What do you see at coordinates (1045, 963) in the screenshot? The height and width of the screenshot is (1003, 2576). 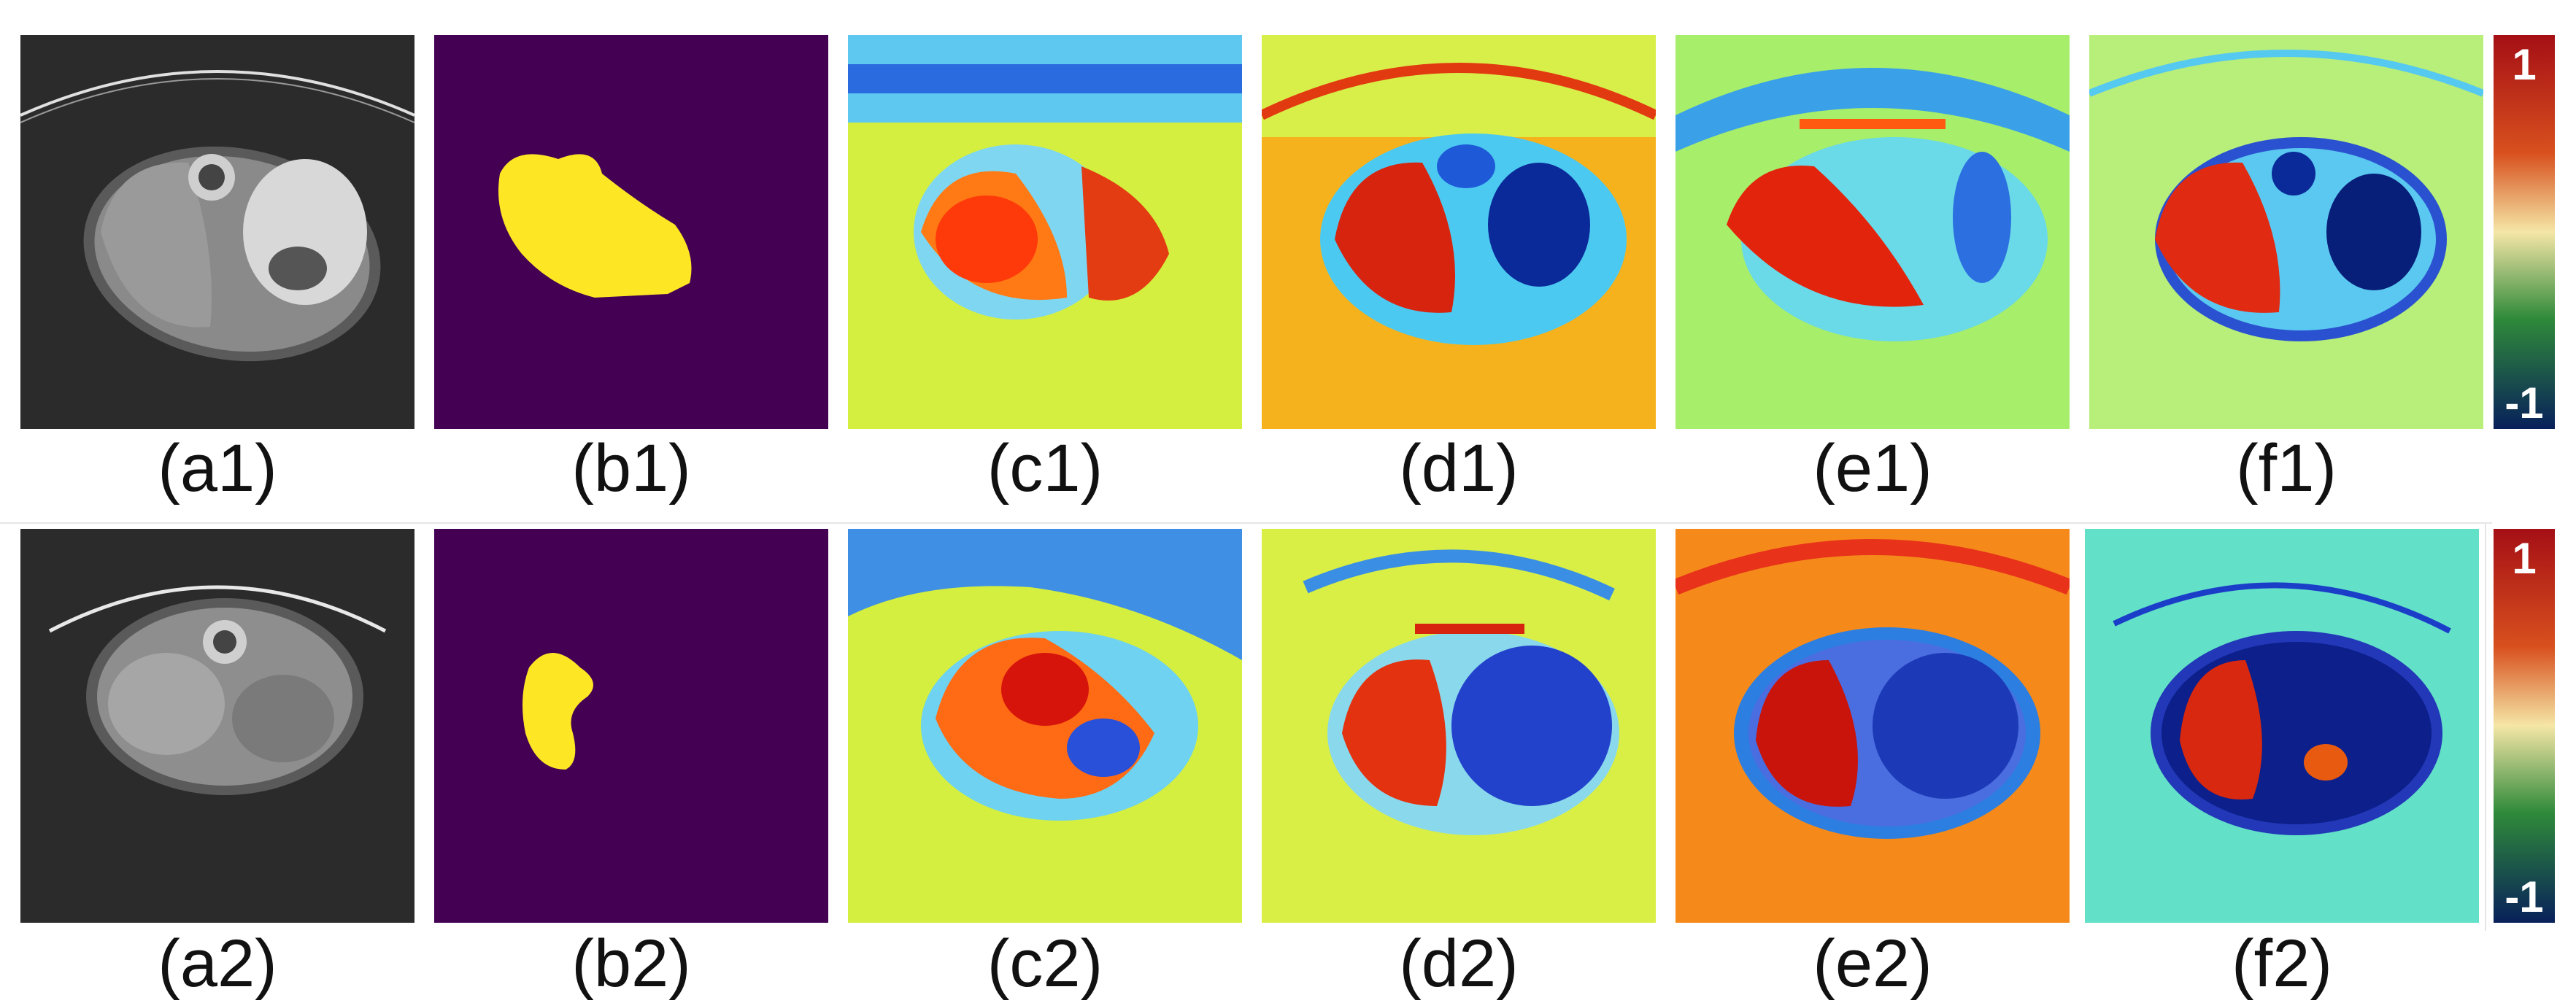 I see `panel-label-c2: (c2)` at bounding box center [1045, 963].